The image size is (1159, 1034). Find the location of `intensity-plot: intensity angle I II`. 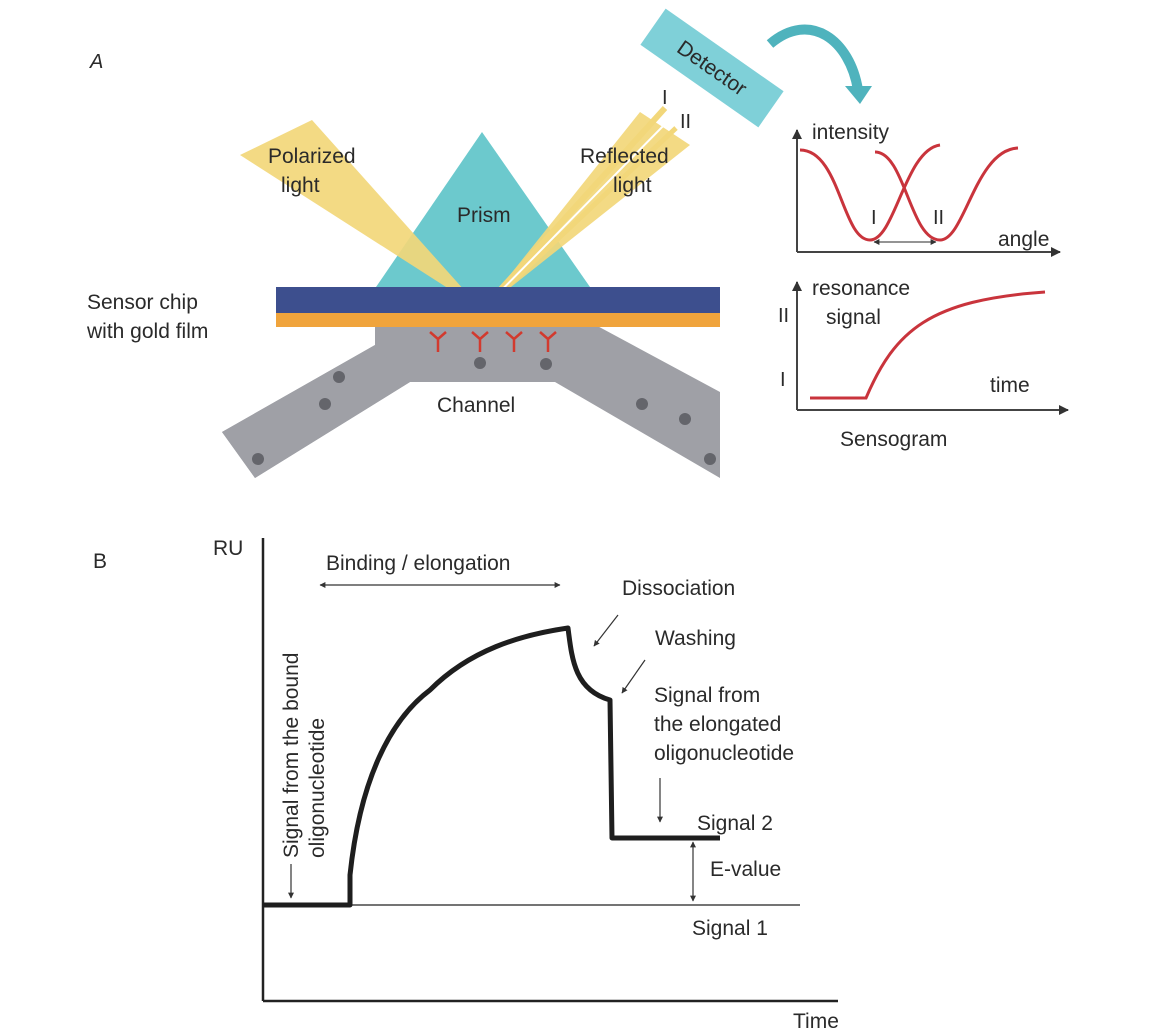

intensity-plot: intensity angle I II is located at coordinates (926, 189).